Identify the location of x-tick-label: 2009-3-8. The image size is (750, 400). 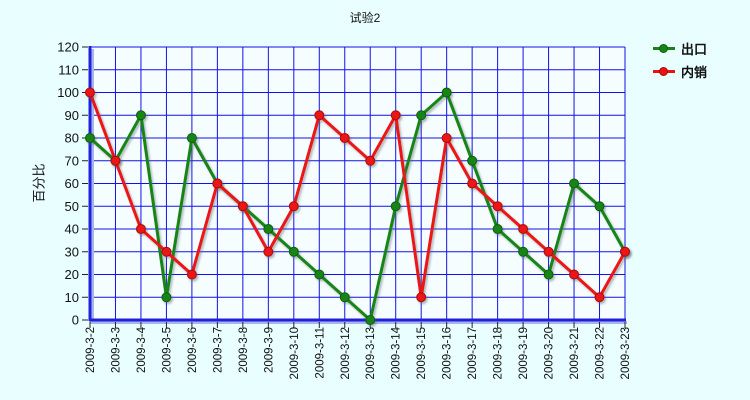
(244, 350).